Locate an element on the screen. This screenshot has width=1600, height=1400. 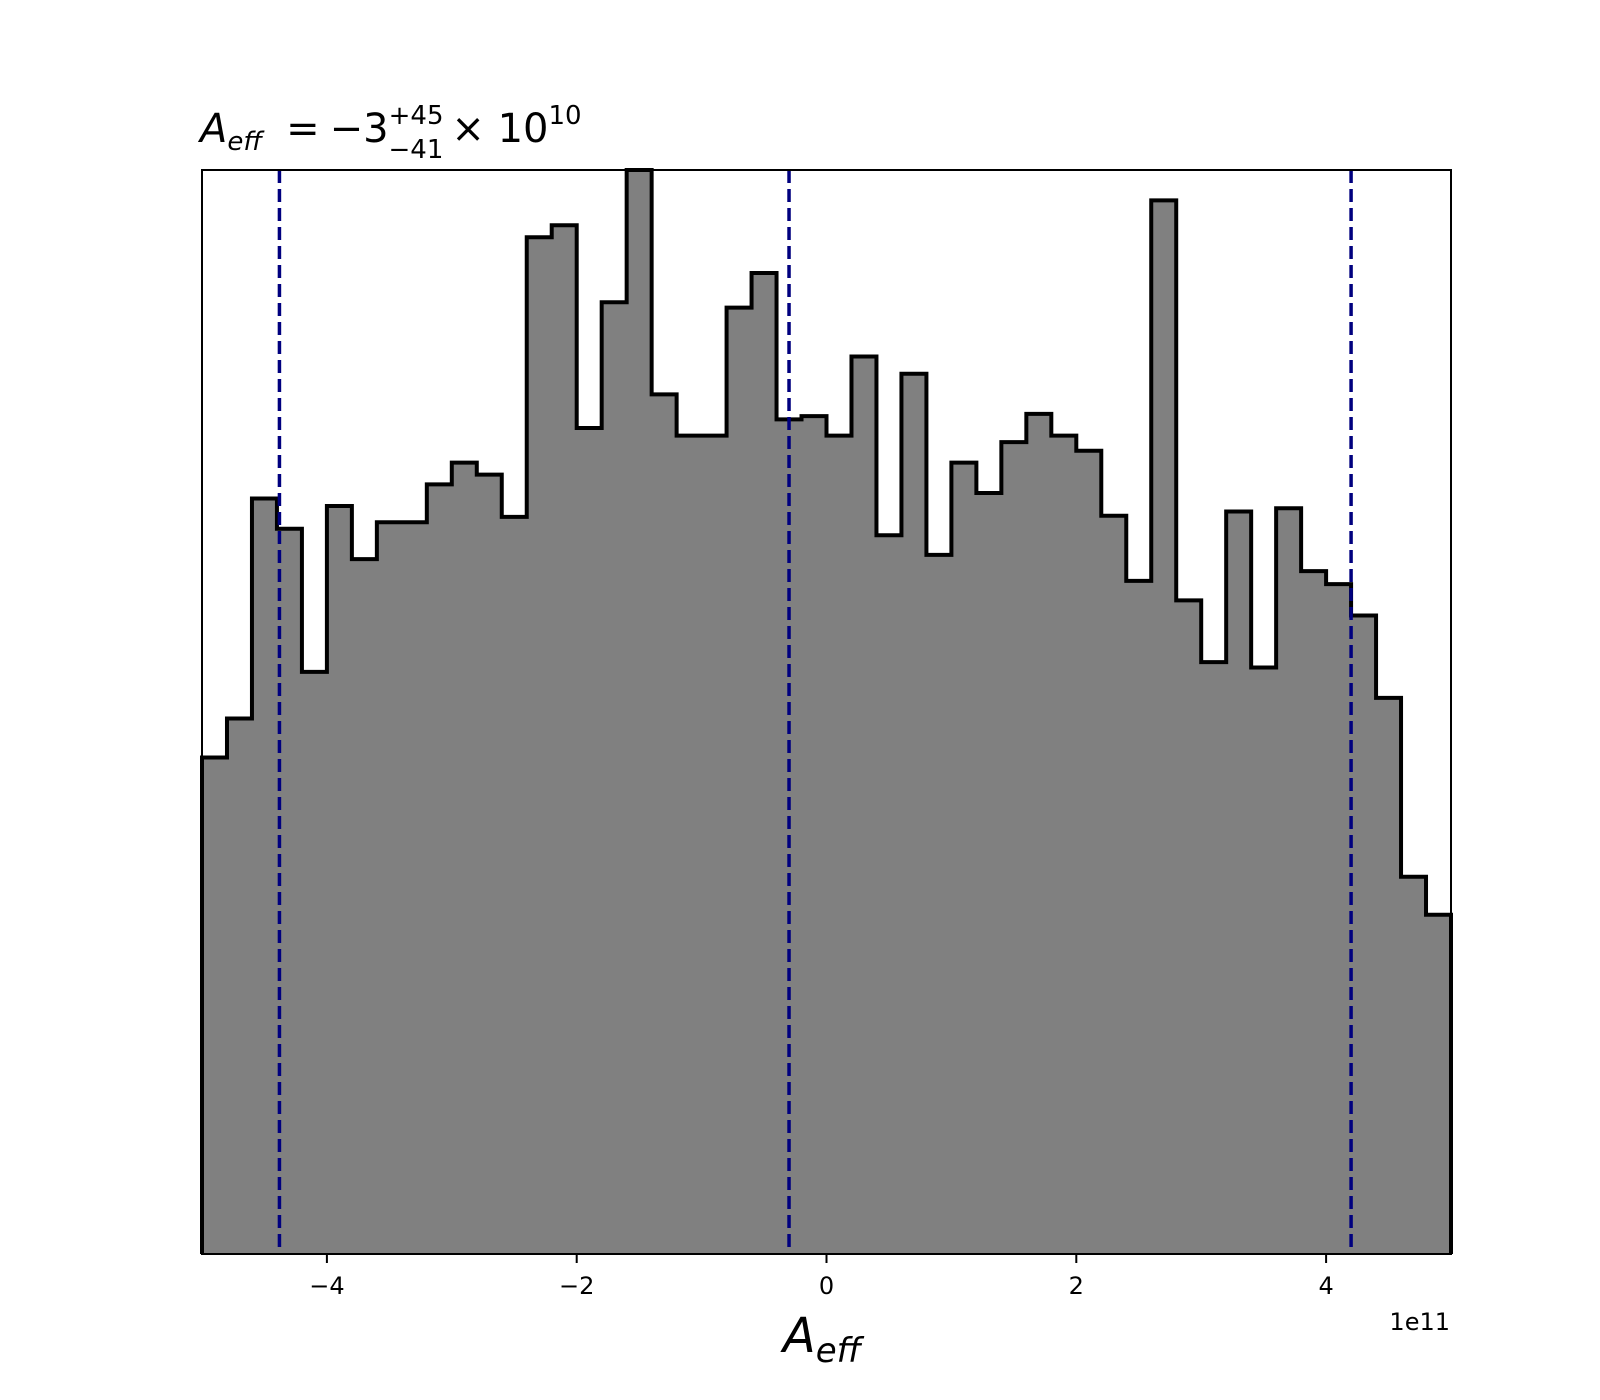
x-tick-label: 0 is located at coordinates (826, 1286).